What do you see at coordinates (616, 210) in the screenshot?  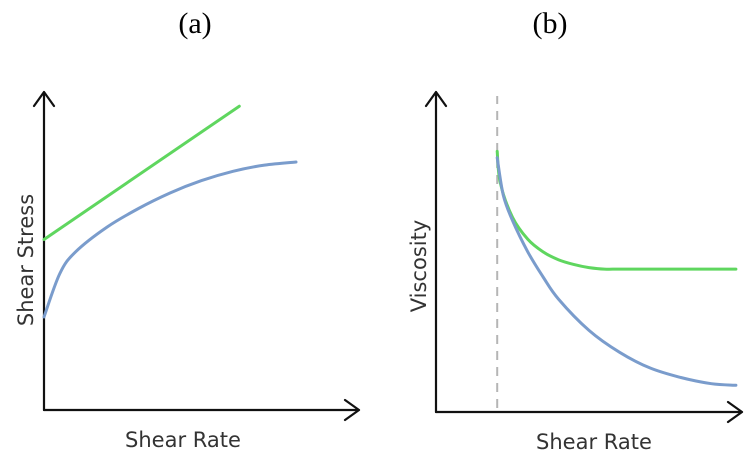 I see `panel-b-green-curve` at bounding box center [616, 210].